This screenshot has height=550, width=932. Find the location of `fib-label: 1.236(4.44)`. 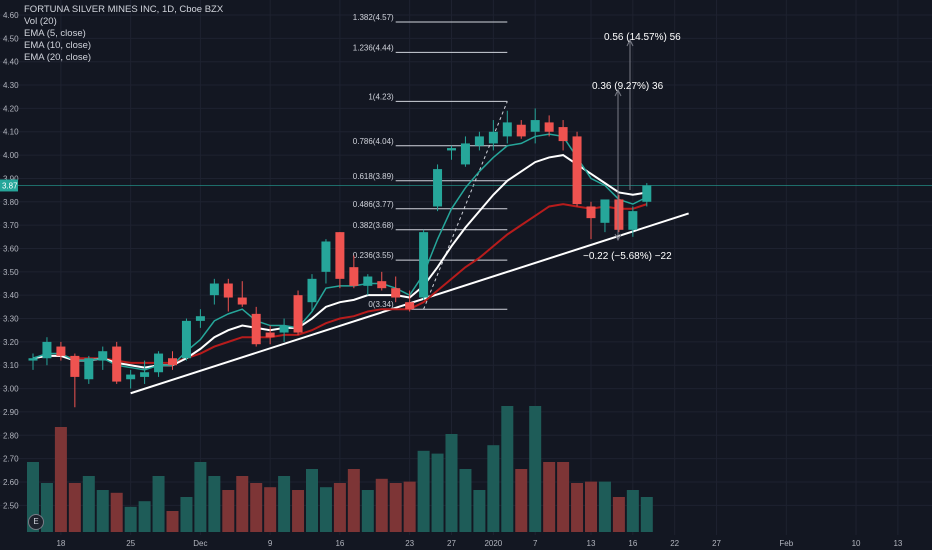

fib-label: 1.236(4.44) is located at coordinates (373, 47).